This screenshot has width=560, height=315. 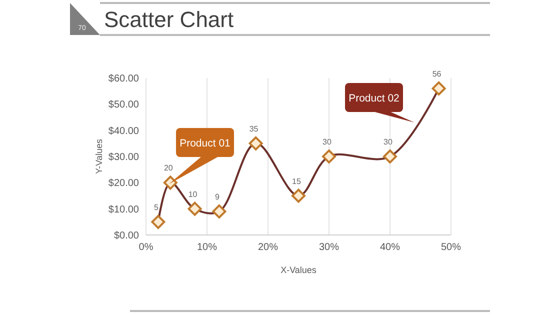 I want to click on data-label: 15, so click(x=297, y=181).